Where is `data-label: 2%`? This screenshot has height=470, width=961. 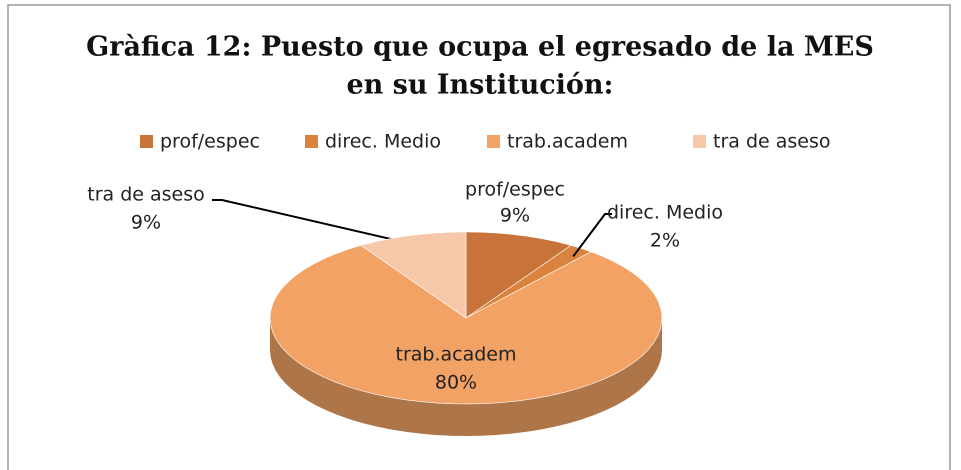 data-label: 2% is located at coordinates (665, 241).